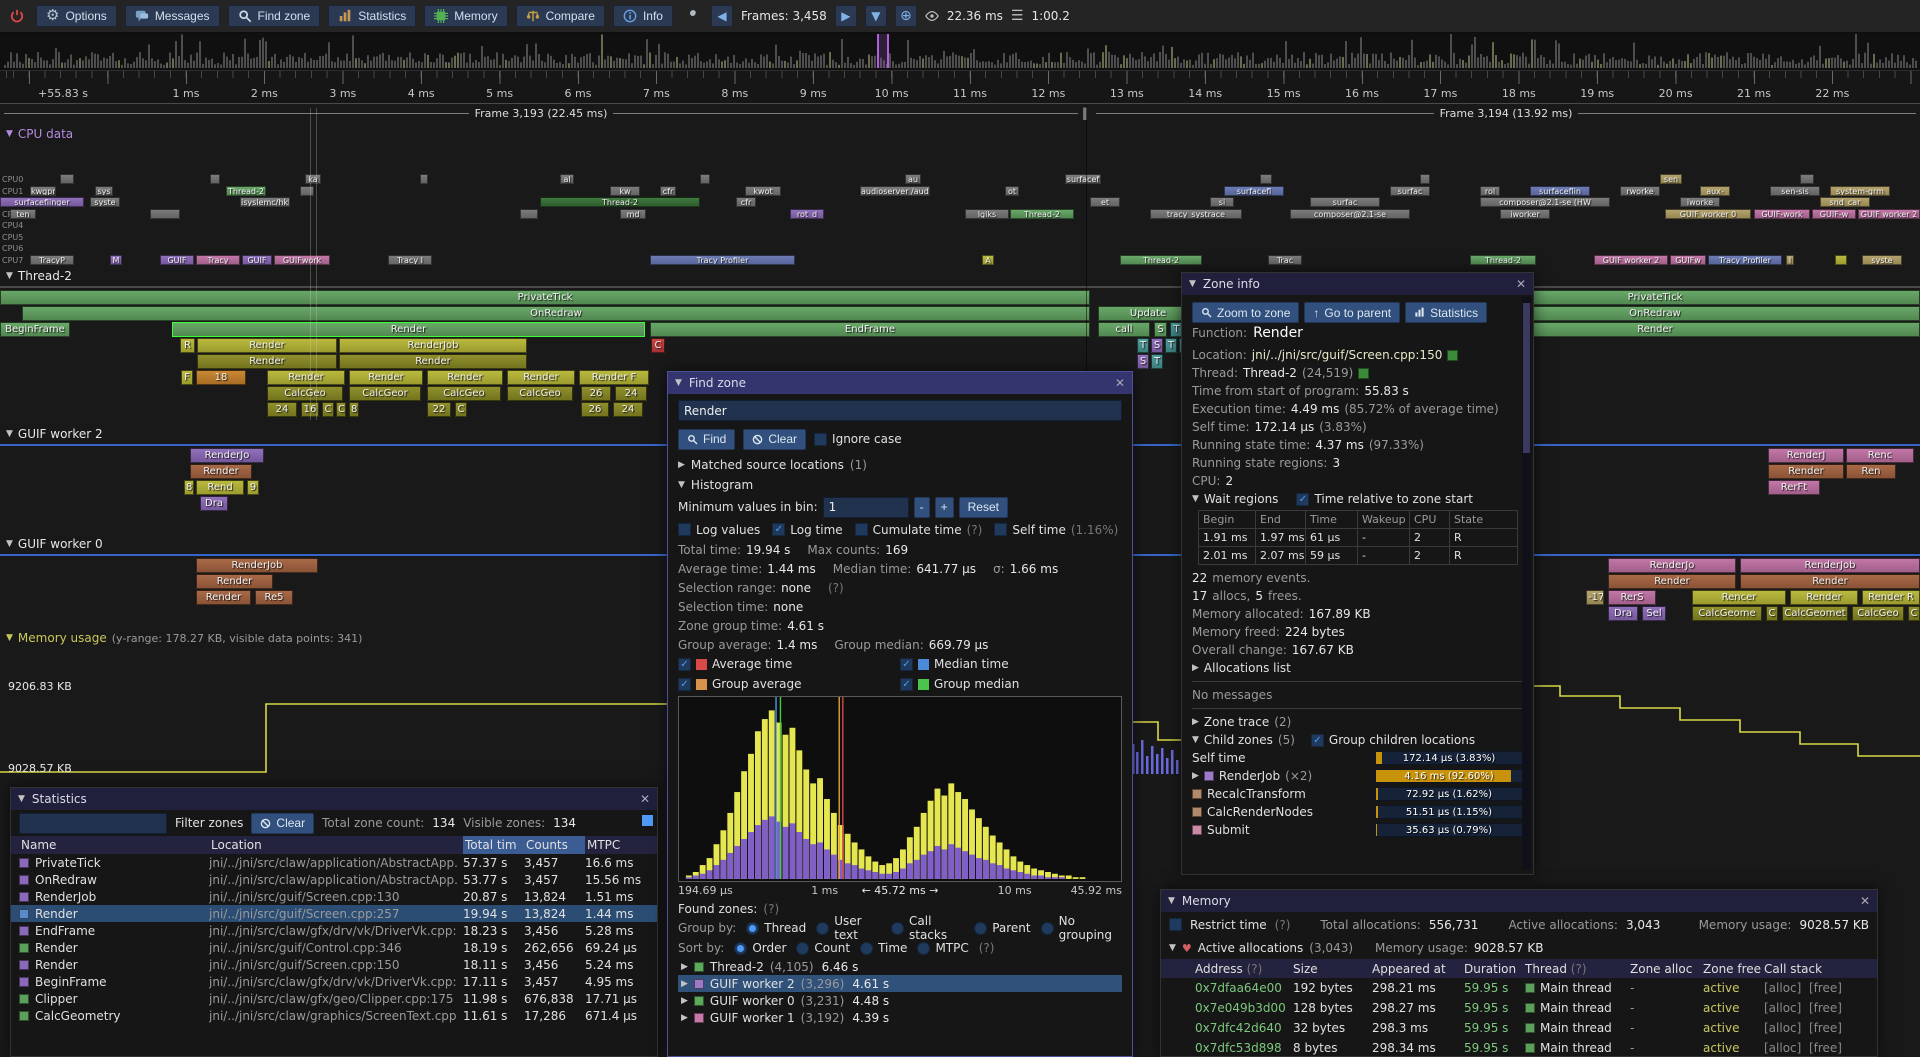 Image resolution: width=1920 pixels, height=1057 pixels. Describe the element at coordinates (1222, 202) in the screenshot. I see `cpu-zone: si` at that location.